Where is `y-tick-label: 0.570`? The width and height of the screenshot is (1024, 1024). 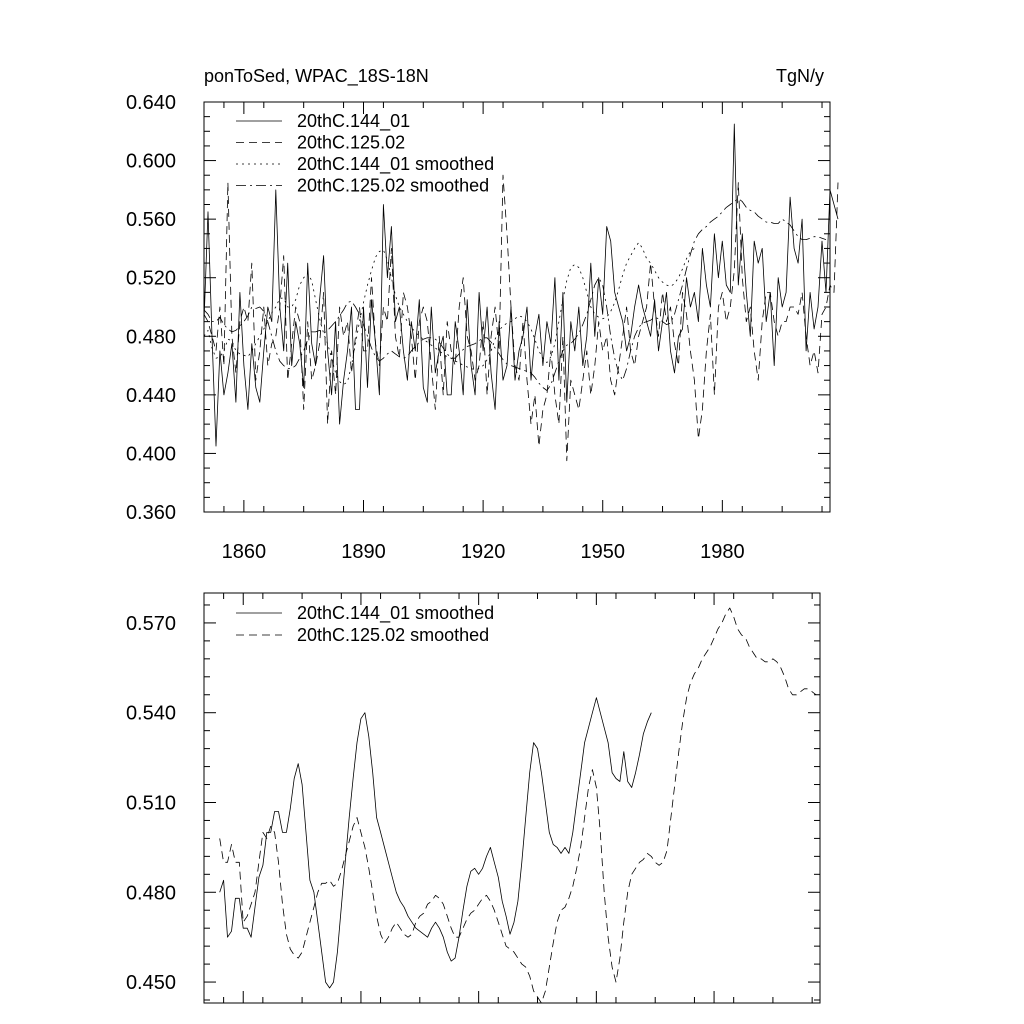
y-tick-label: 0.570 is located at coordinates (151, 624).